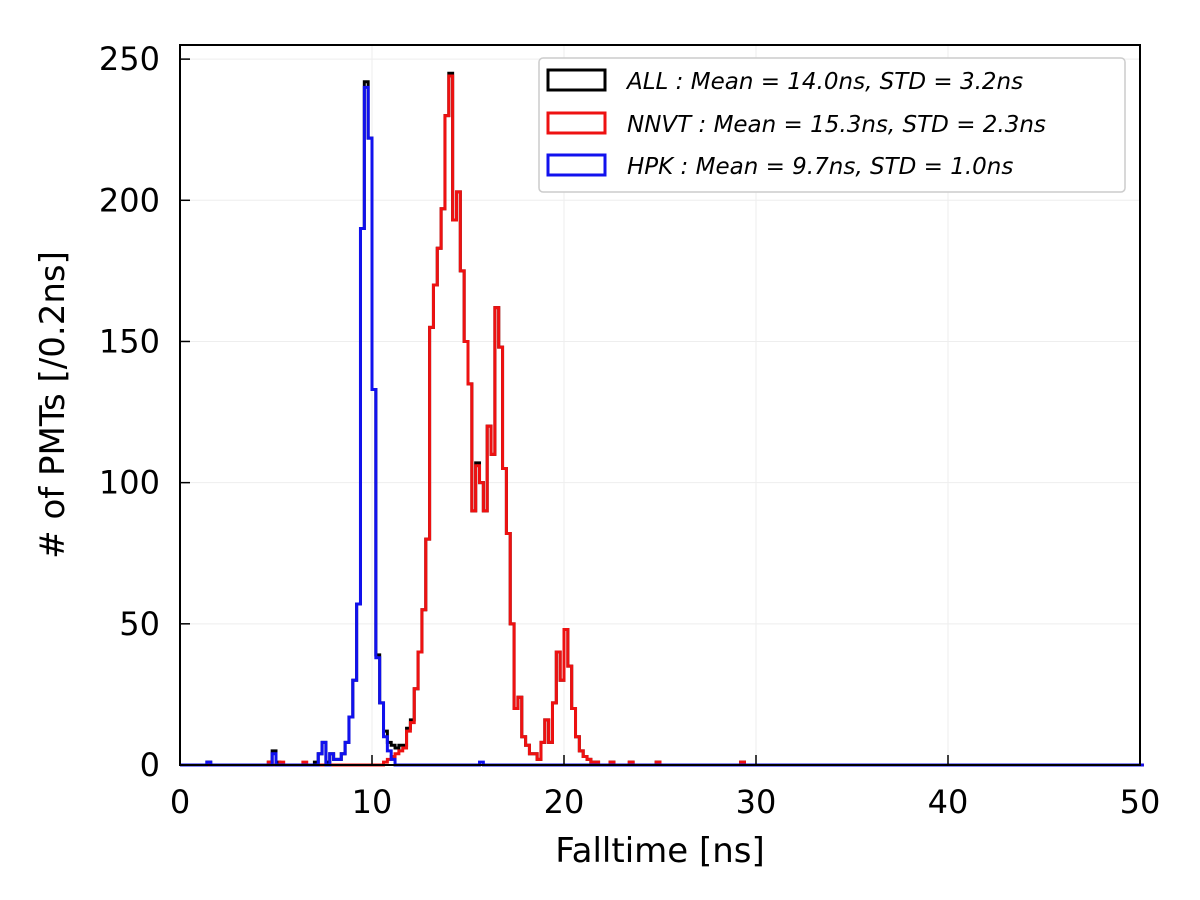 This screenshot has width=1200, height=900. What do you see at coordinates (1140, 802) in the screenshot?
I see `x-tick-label: 50` at bounding box center [1140, 802].